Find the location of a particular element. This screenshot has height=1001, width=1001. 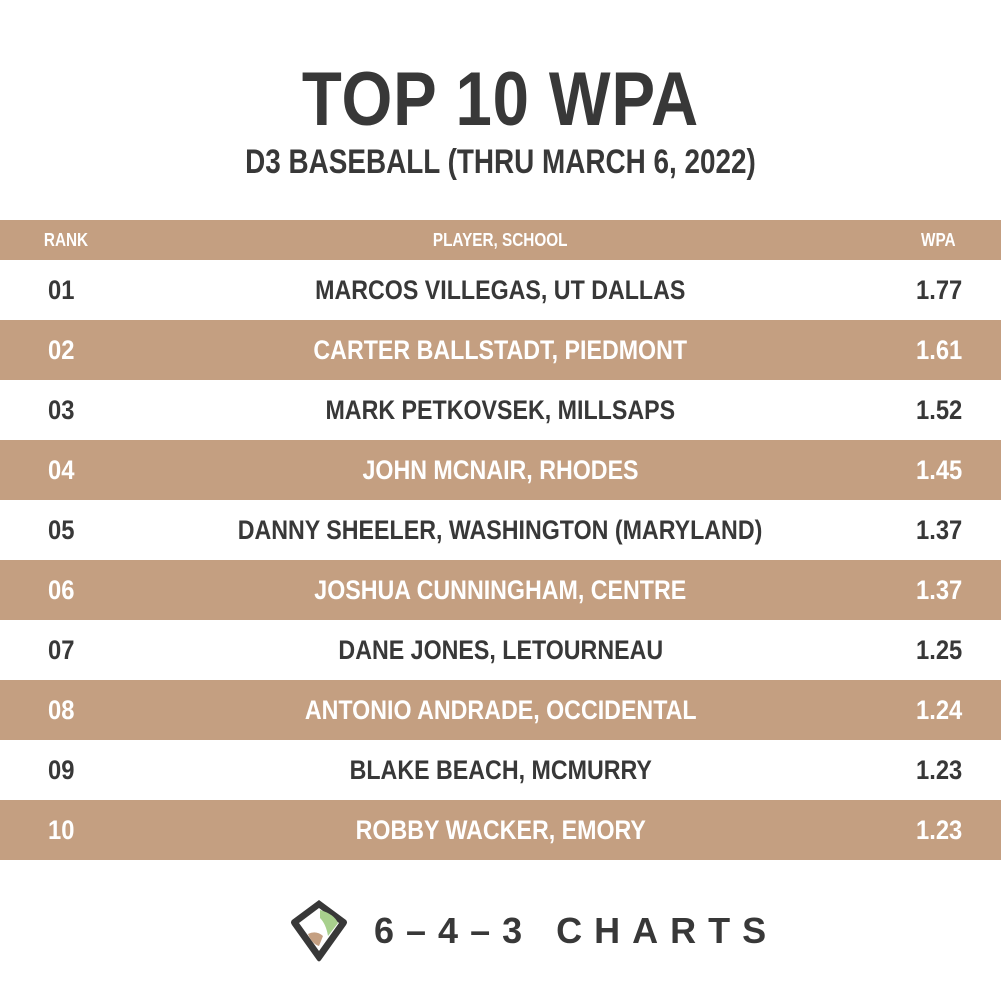

table-row: 04 JOHN MCNAIR, RHODES 1.45 is located at coordinates (500, 470).